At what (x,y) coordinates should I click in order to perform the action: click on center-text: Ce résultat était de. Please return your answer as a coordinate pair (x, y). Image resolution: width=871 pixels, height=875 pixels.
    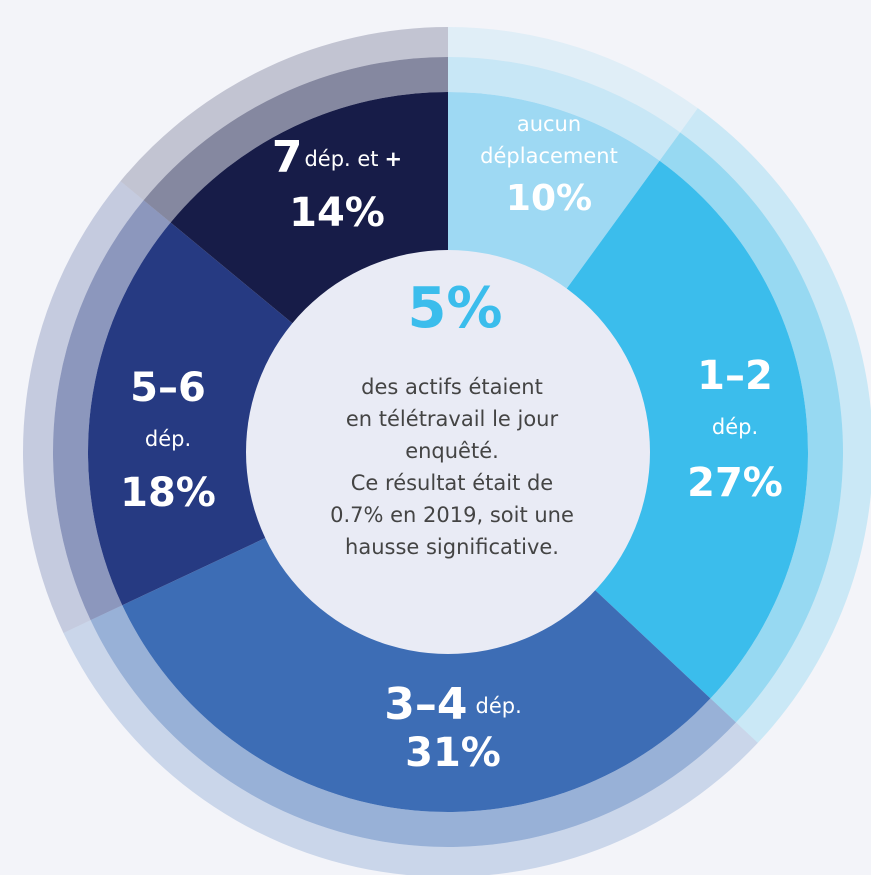
    Looking at the image, I should click on (452, 483).